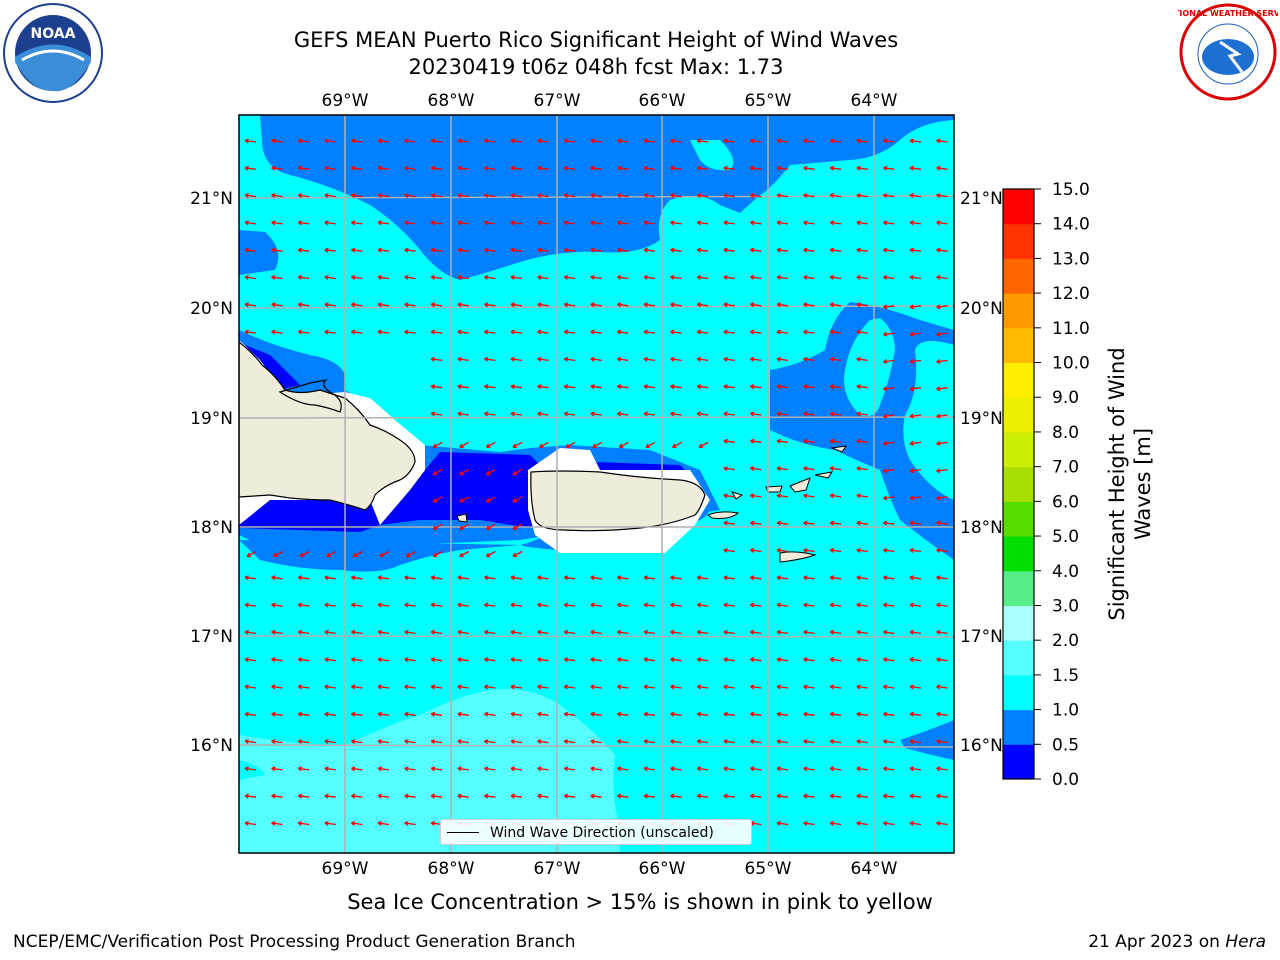 This screenshot has height=960, width=1280. I want to click on lon-label-top: 68°W, so click(451, 101).